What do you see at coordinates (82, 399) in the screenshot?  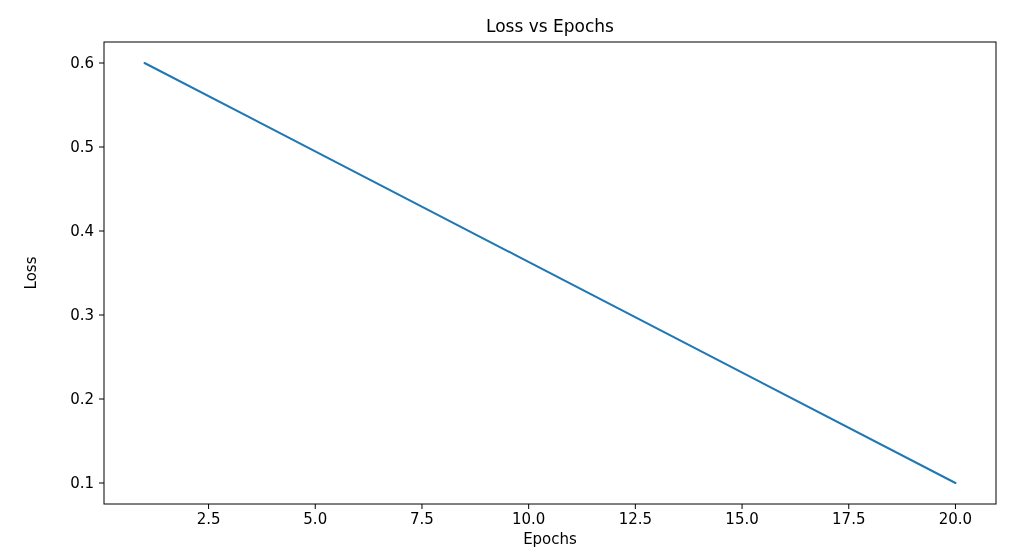 I see `y-tick-label: 0.2` at bounding box center [82, 399].